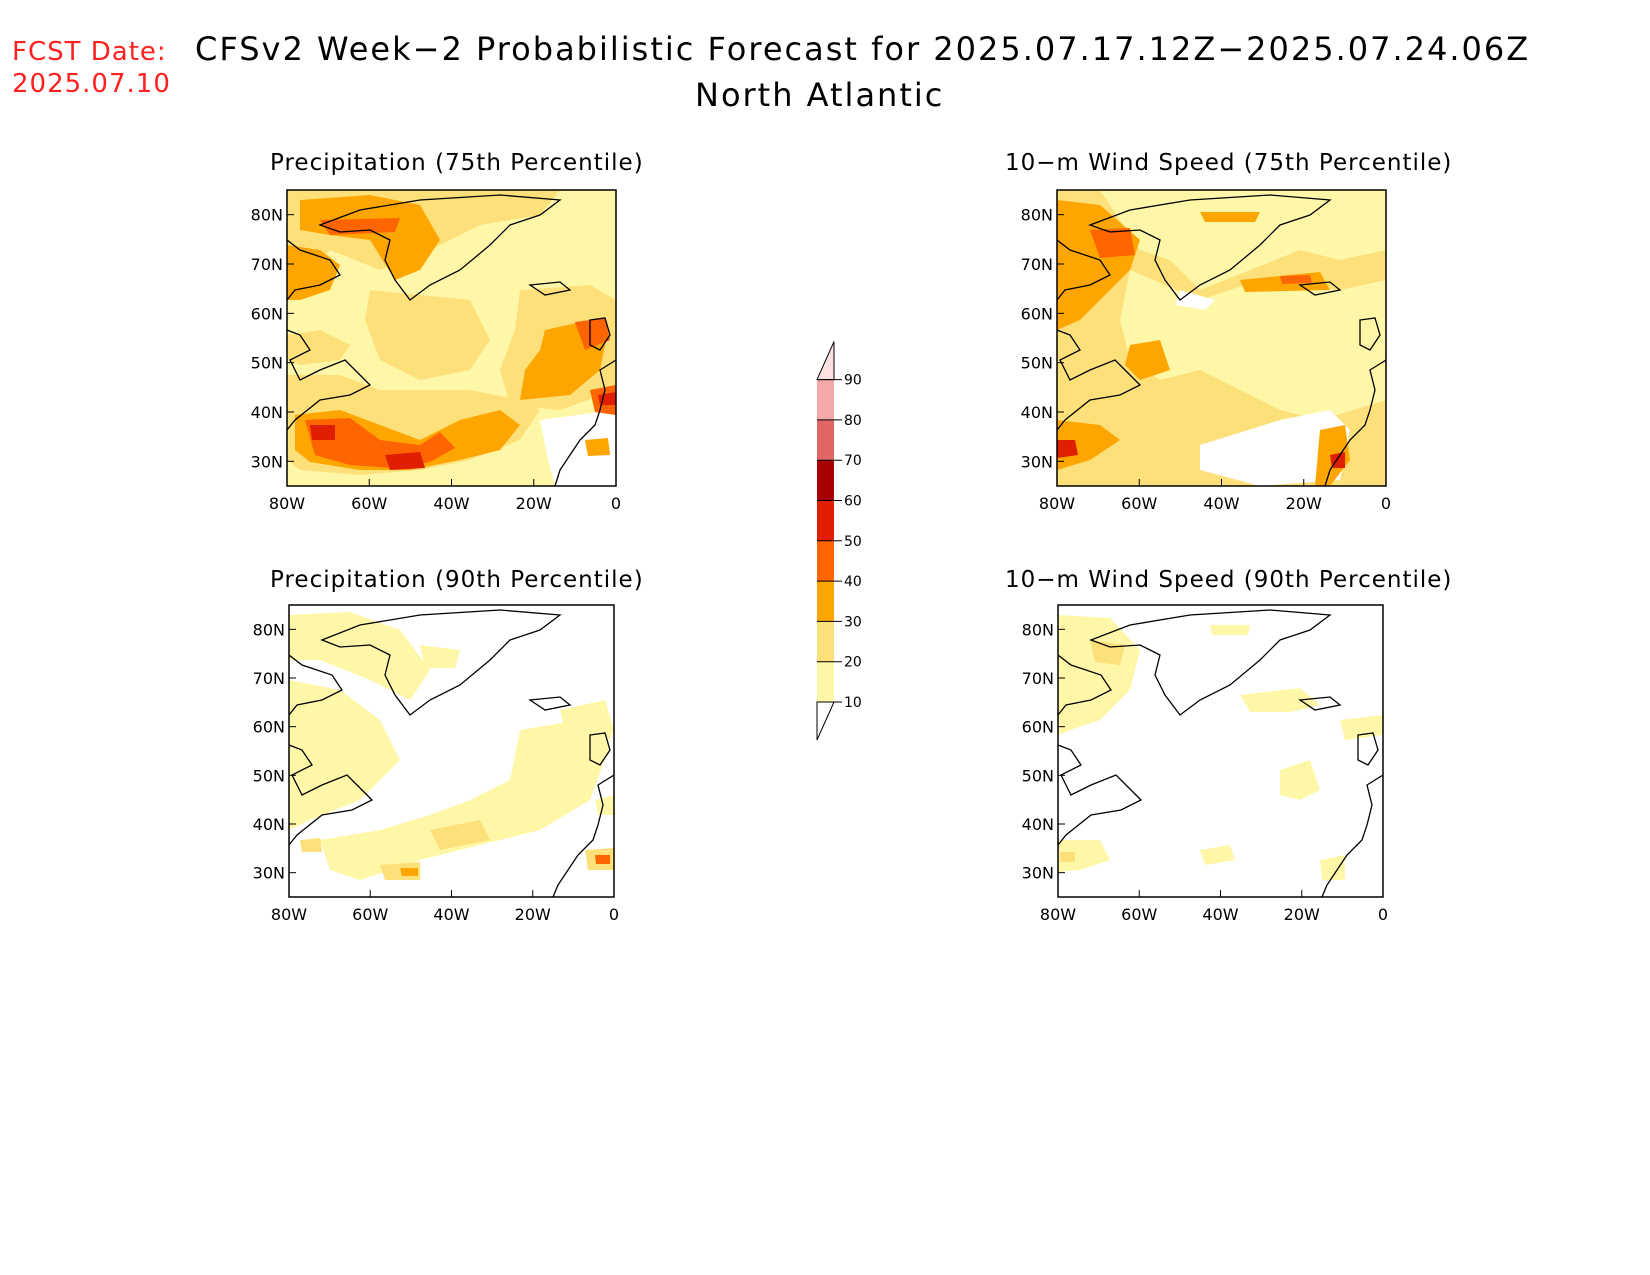 This screenshot has height=1275, width=1650. I want to click on lat-label-precip90: 30N, so click(269, 873).